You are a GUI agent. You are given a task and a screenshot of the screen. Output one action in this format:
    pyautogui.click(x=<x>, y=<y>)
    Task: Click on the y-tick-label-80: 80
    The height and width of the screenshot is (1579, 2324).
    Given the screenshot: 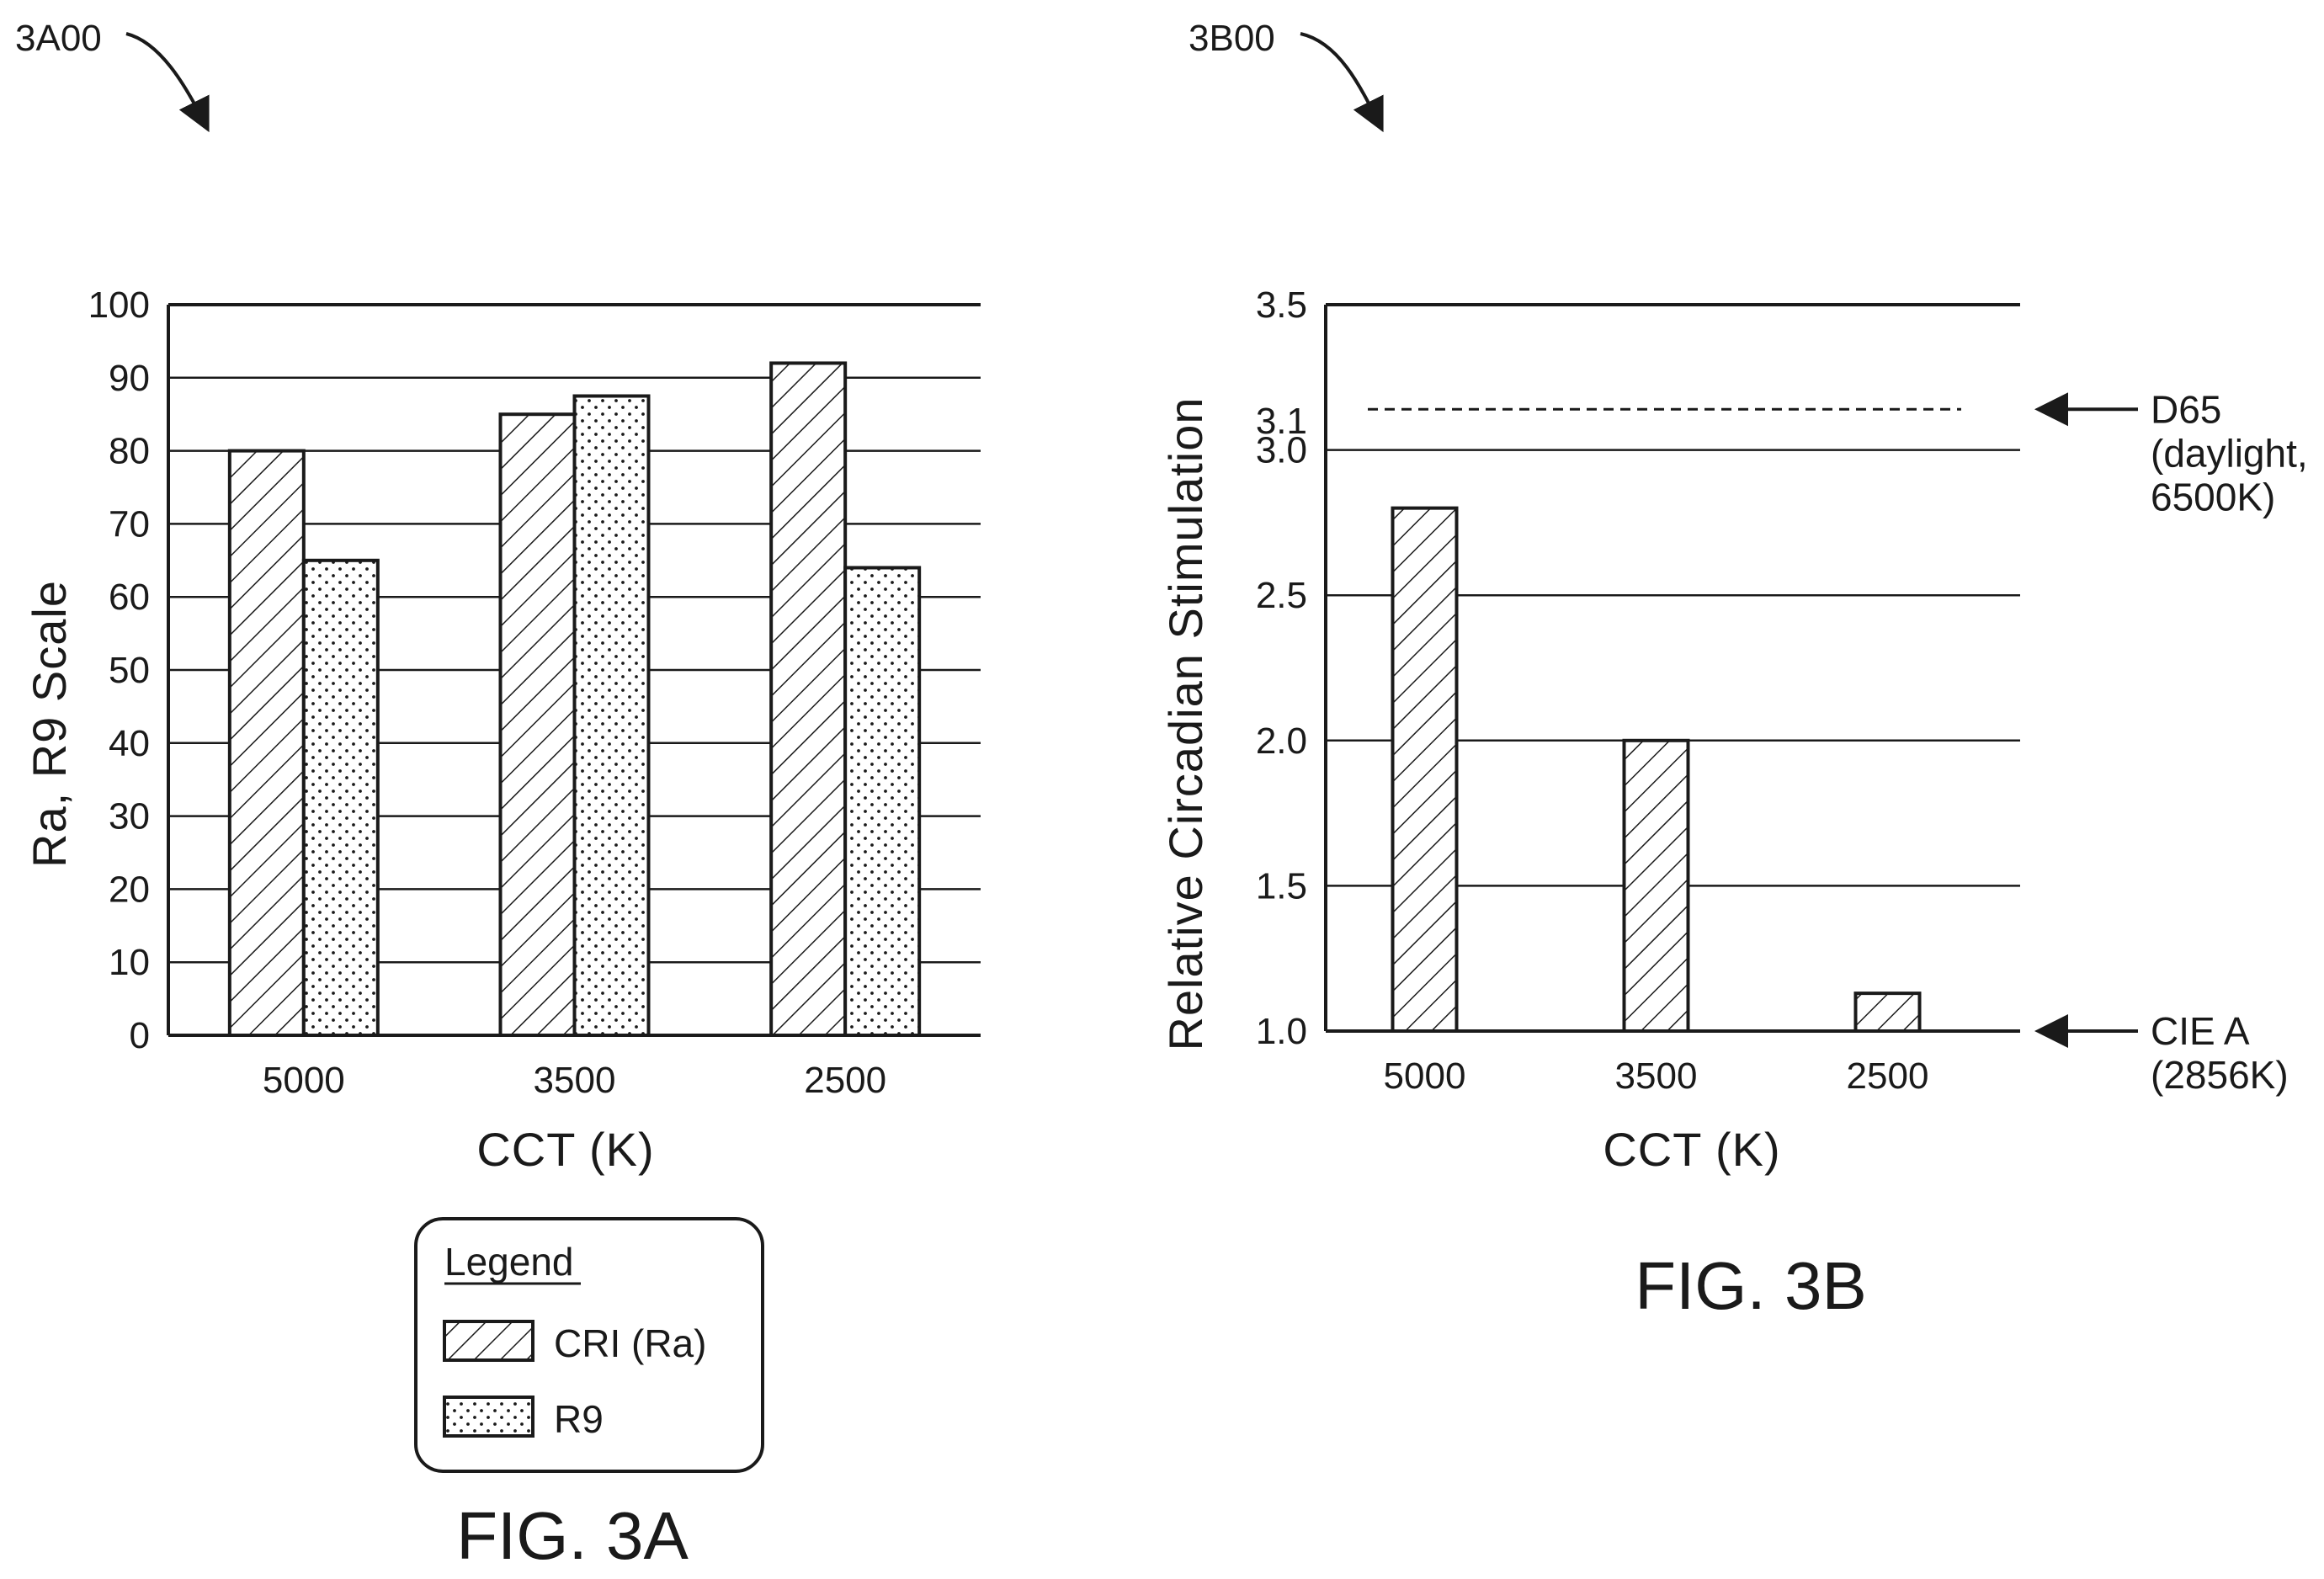 What is the action you would take?
    pyautogui.click(x=130, y=452)
    